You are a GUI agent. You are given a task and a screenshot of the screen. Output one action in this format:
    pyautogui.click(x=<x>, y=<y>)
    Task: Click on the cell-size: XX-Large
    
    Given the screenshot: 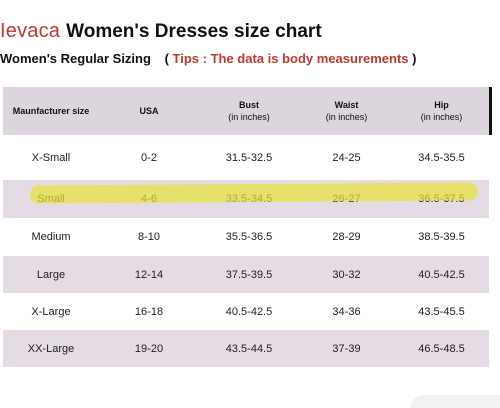 What is the action you would take?
    pyautogui.click(x=51, y=348)
    